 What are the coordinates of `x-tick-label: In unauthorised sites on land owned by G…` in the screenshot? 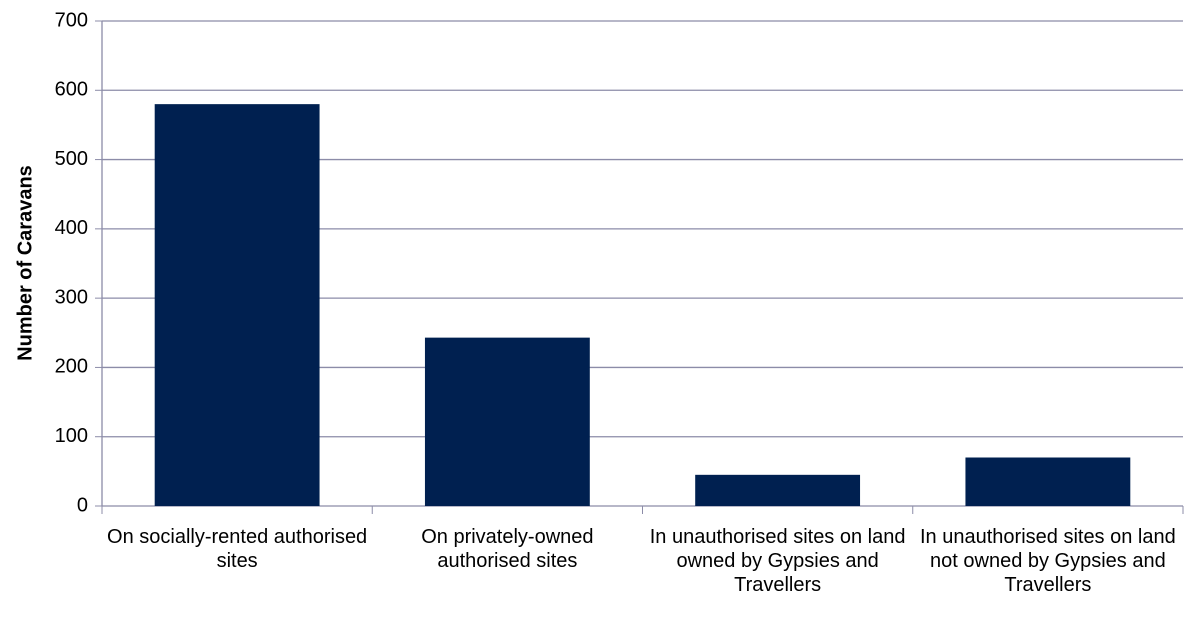 It's located at (777, 561).